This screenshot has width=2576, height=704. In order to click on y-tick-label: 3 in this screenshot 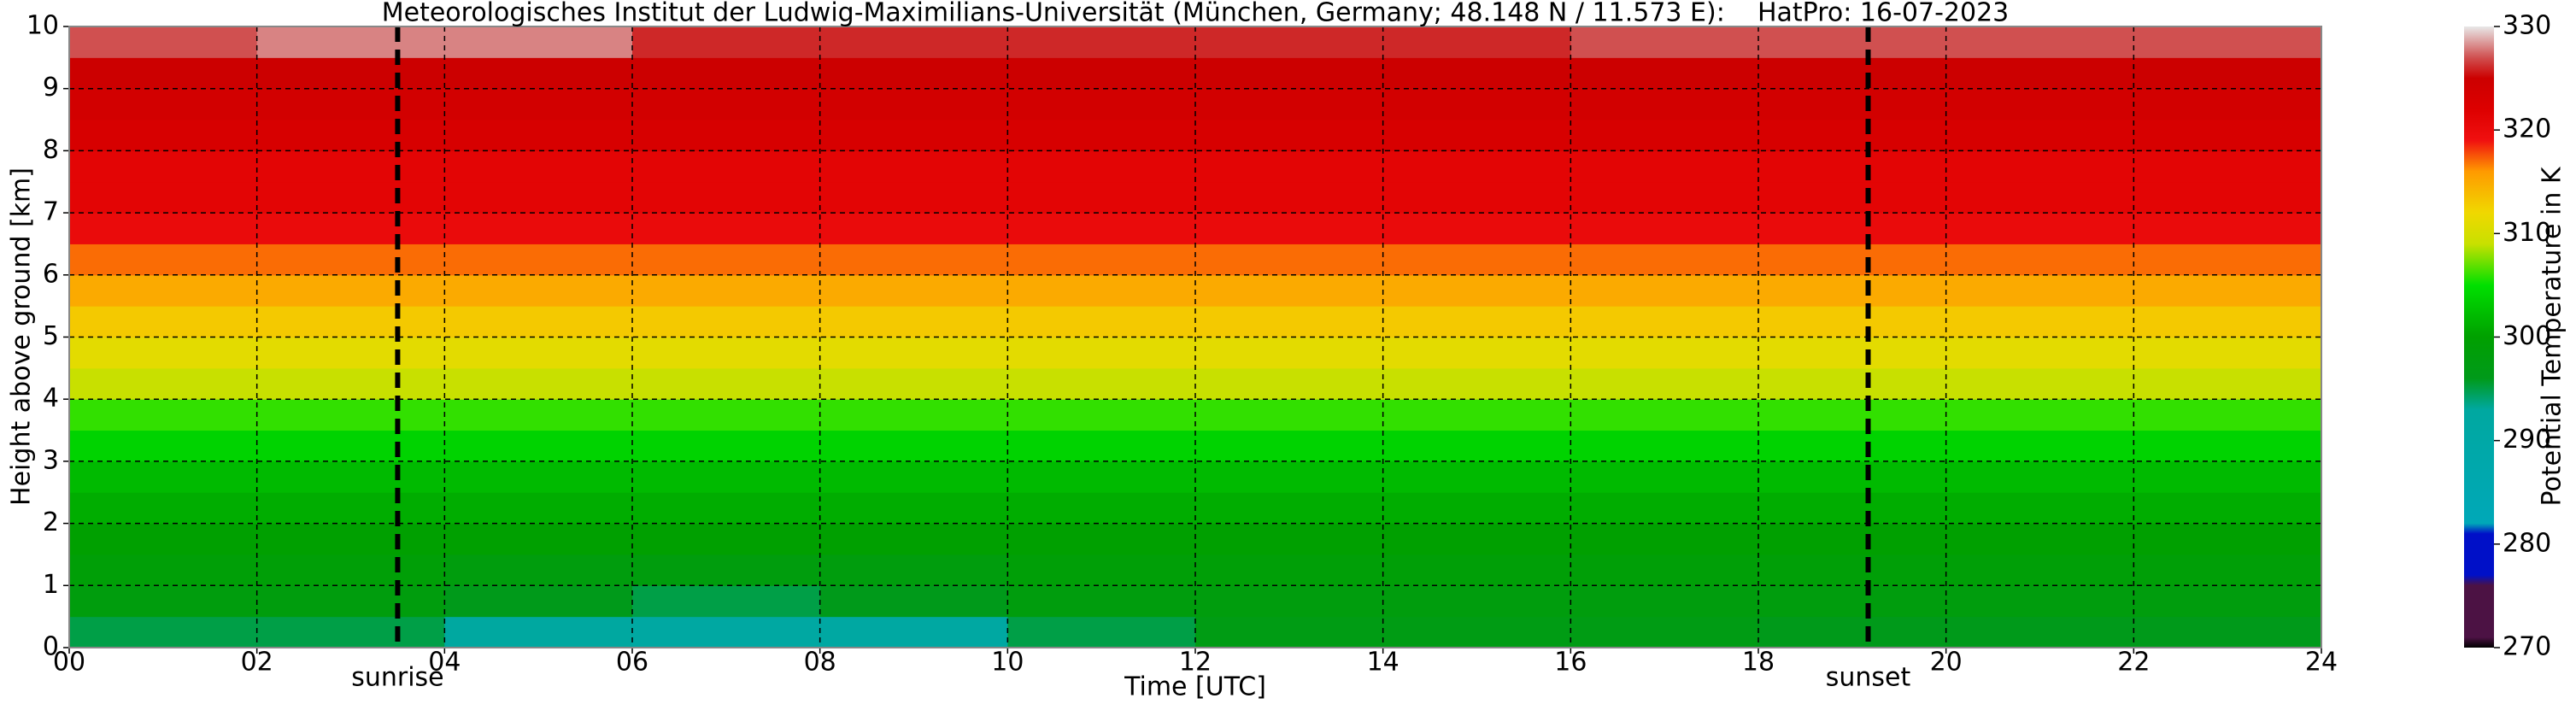, I will do `click(51, 460)`.